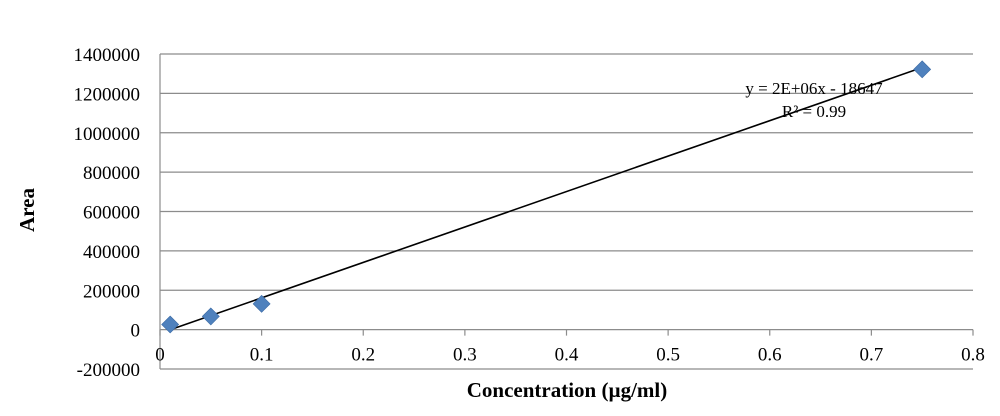 The image size is (1000, 416). Describe the element at coordinates (872, 355) in the screenshot. I see `x-tick-label: 0.7` at that location.